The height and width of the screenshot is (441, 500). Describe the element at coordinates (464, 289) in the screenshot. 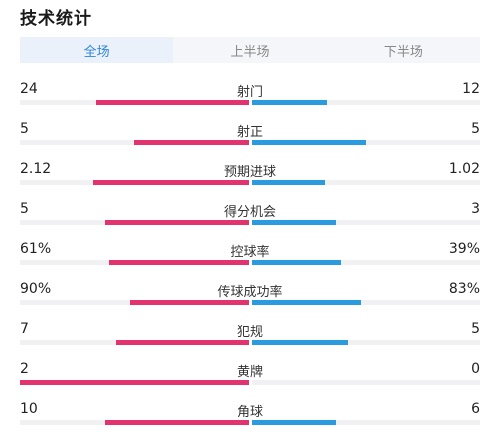

I see `away-value: 83%` at that location.